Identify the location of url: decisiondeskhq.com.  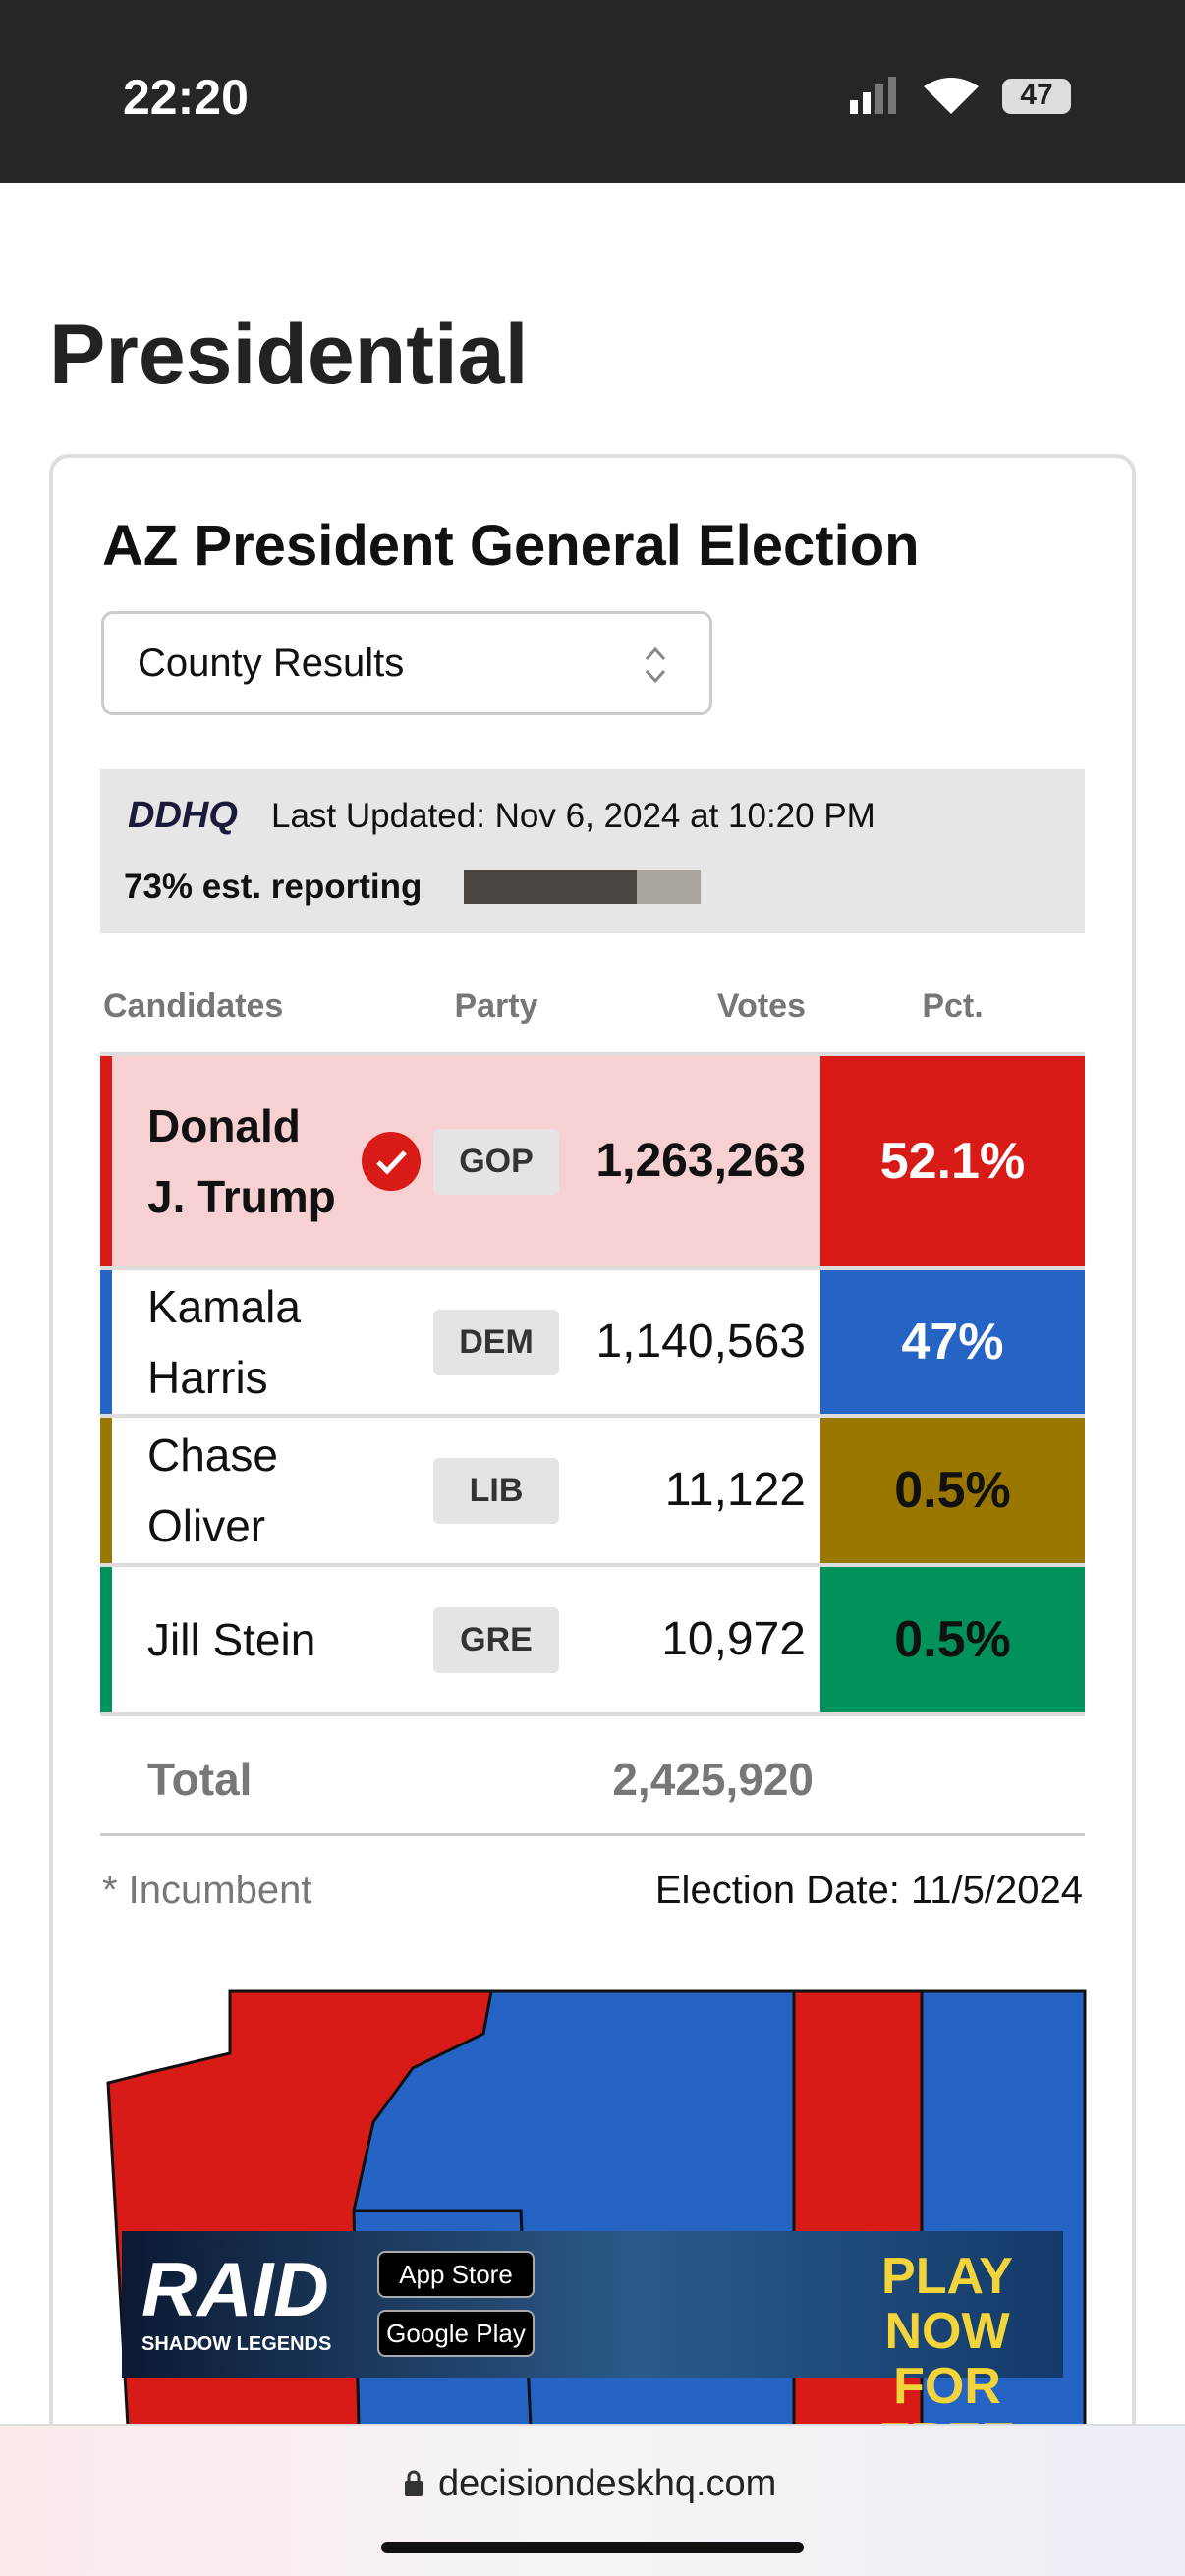
(608, 2483).